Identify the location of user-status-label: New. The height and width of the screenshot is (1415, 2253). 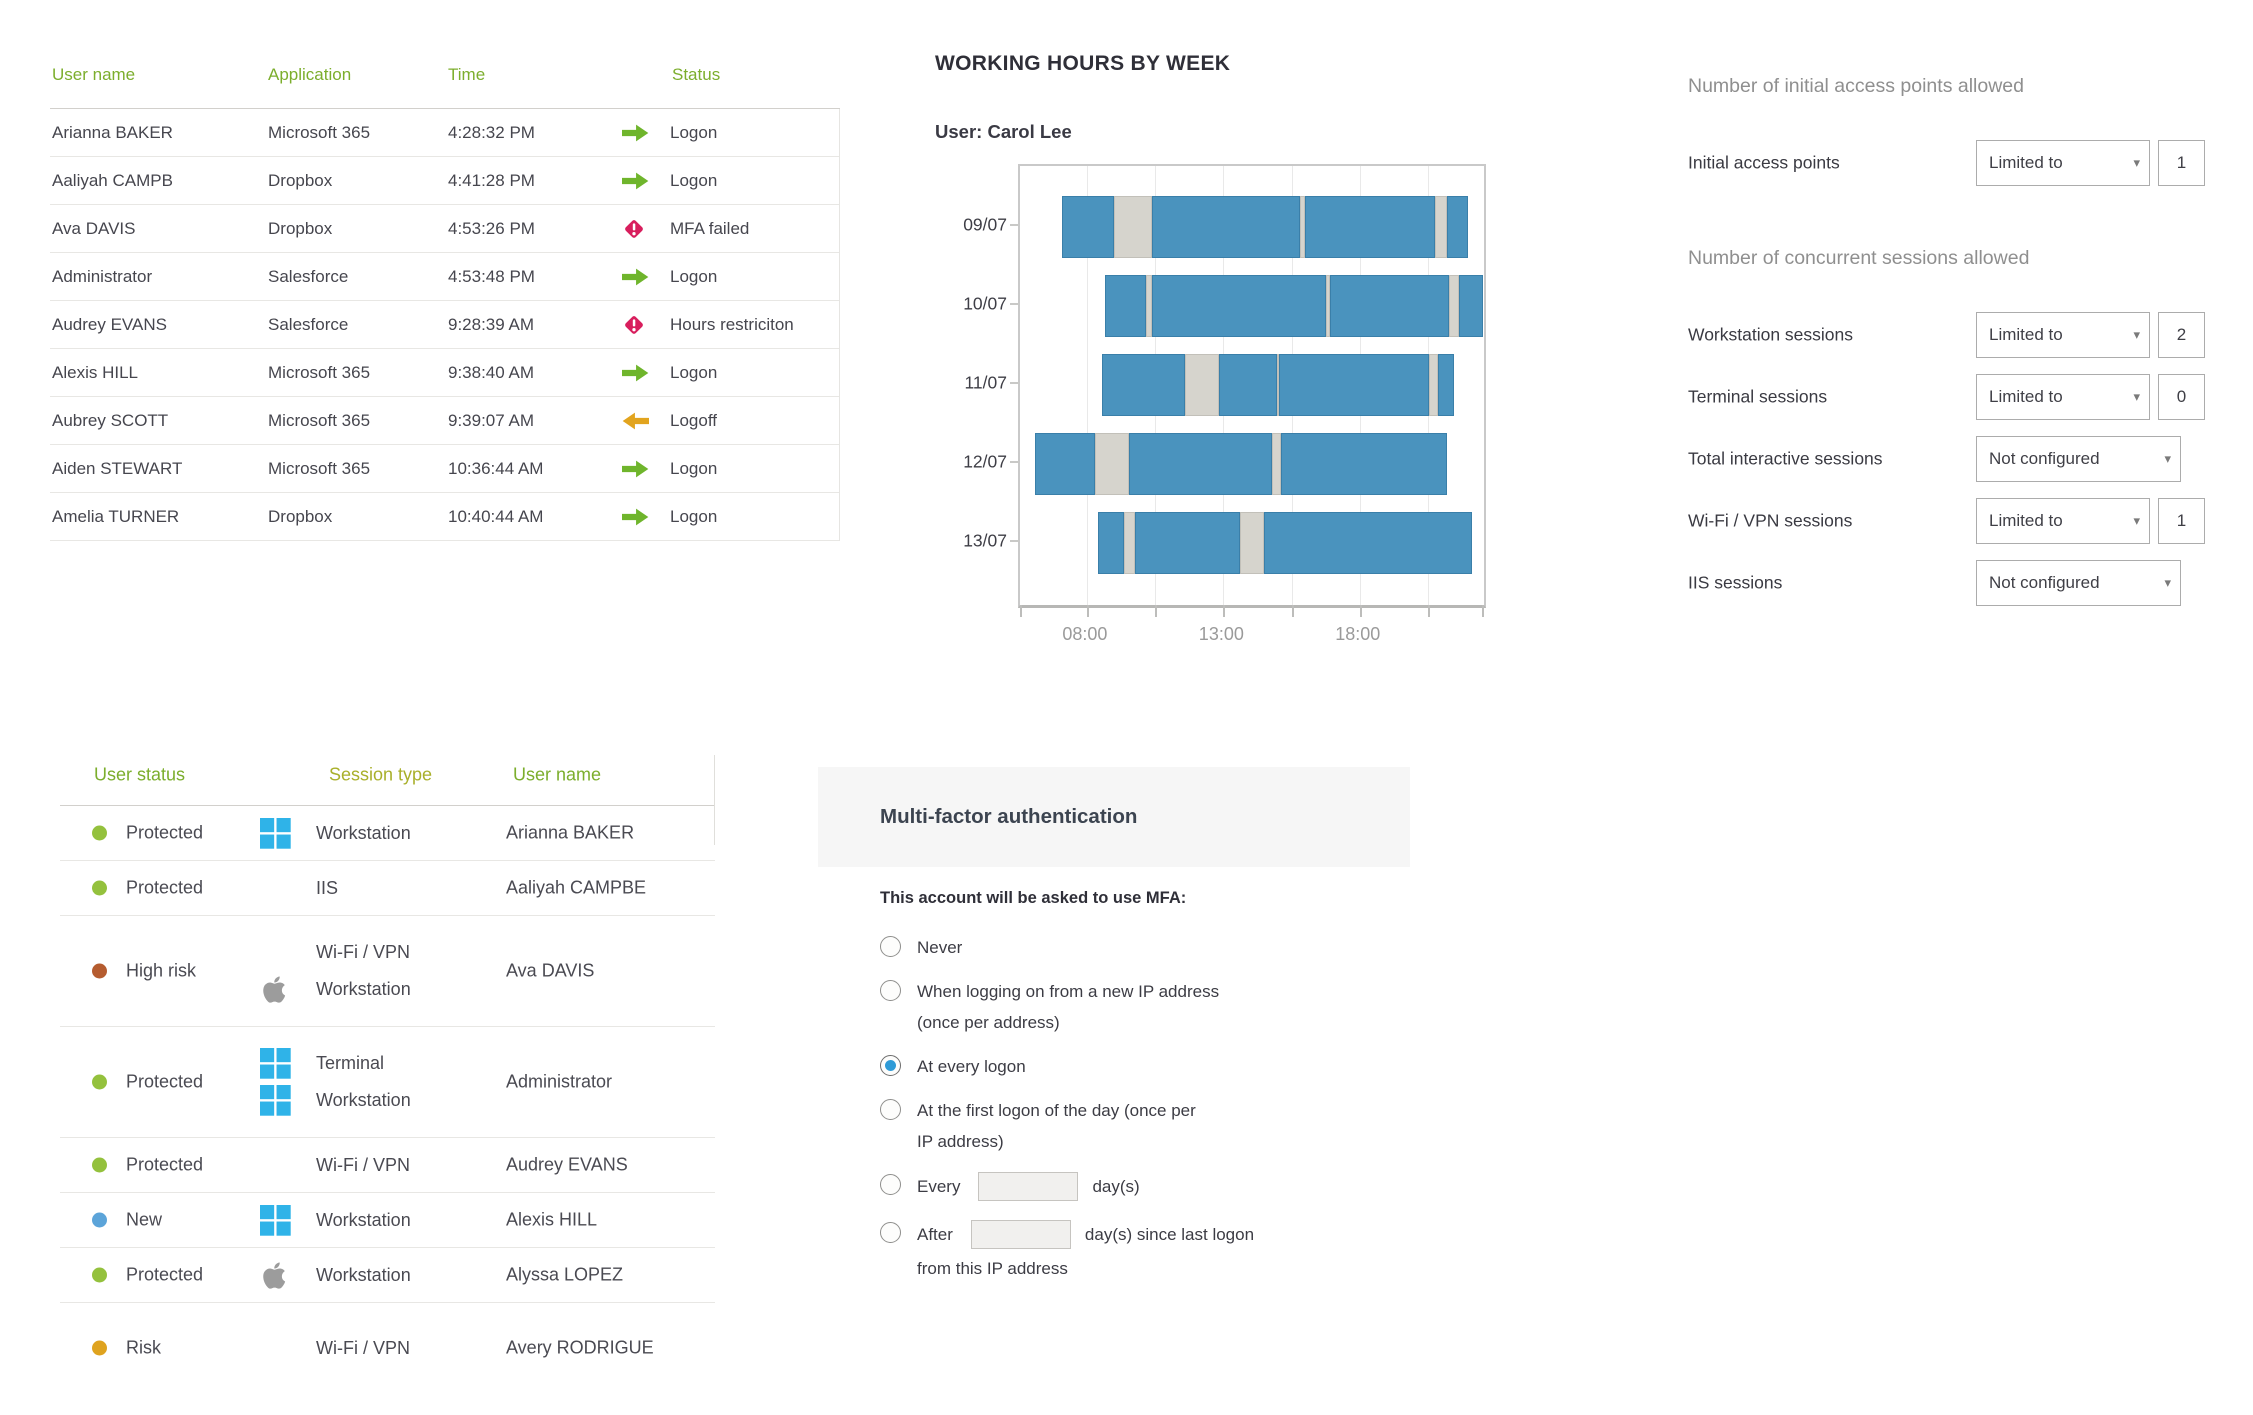
(144, 1219).